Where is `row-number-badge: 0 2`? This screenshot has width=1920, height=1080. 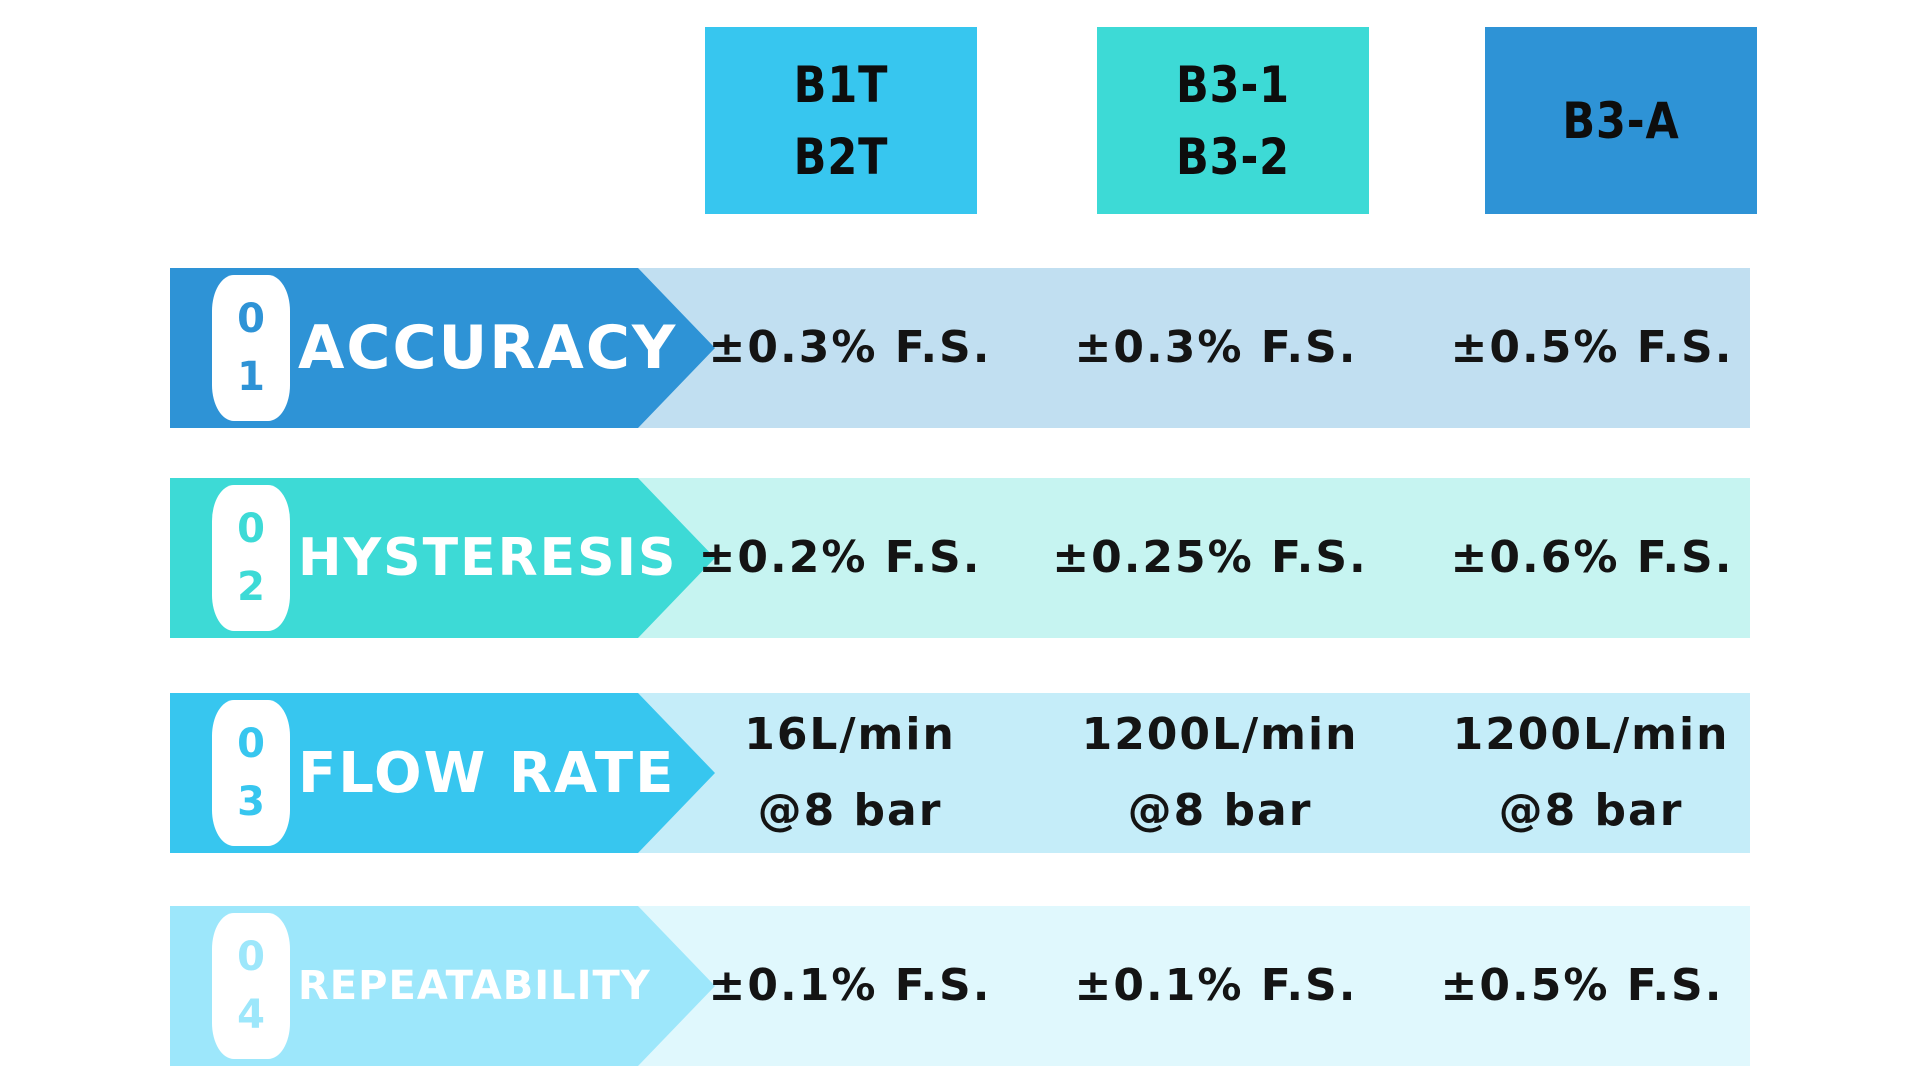 row-number-badge: 0 2 is located at coordinates (251, 558).